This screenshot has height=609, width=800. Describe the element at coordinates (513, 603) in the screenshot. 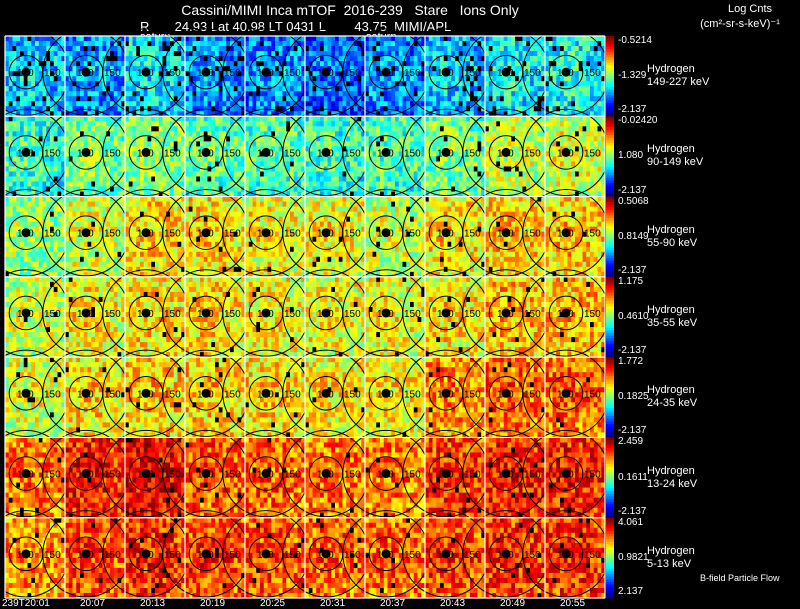

I see `time-tick-label: 20:49` at that location.